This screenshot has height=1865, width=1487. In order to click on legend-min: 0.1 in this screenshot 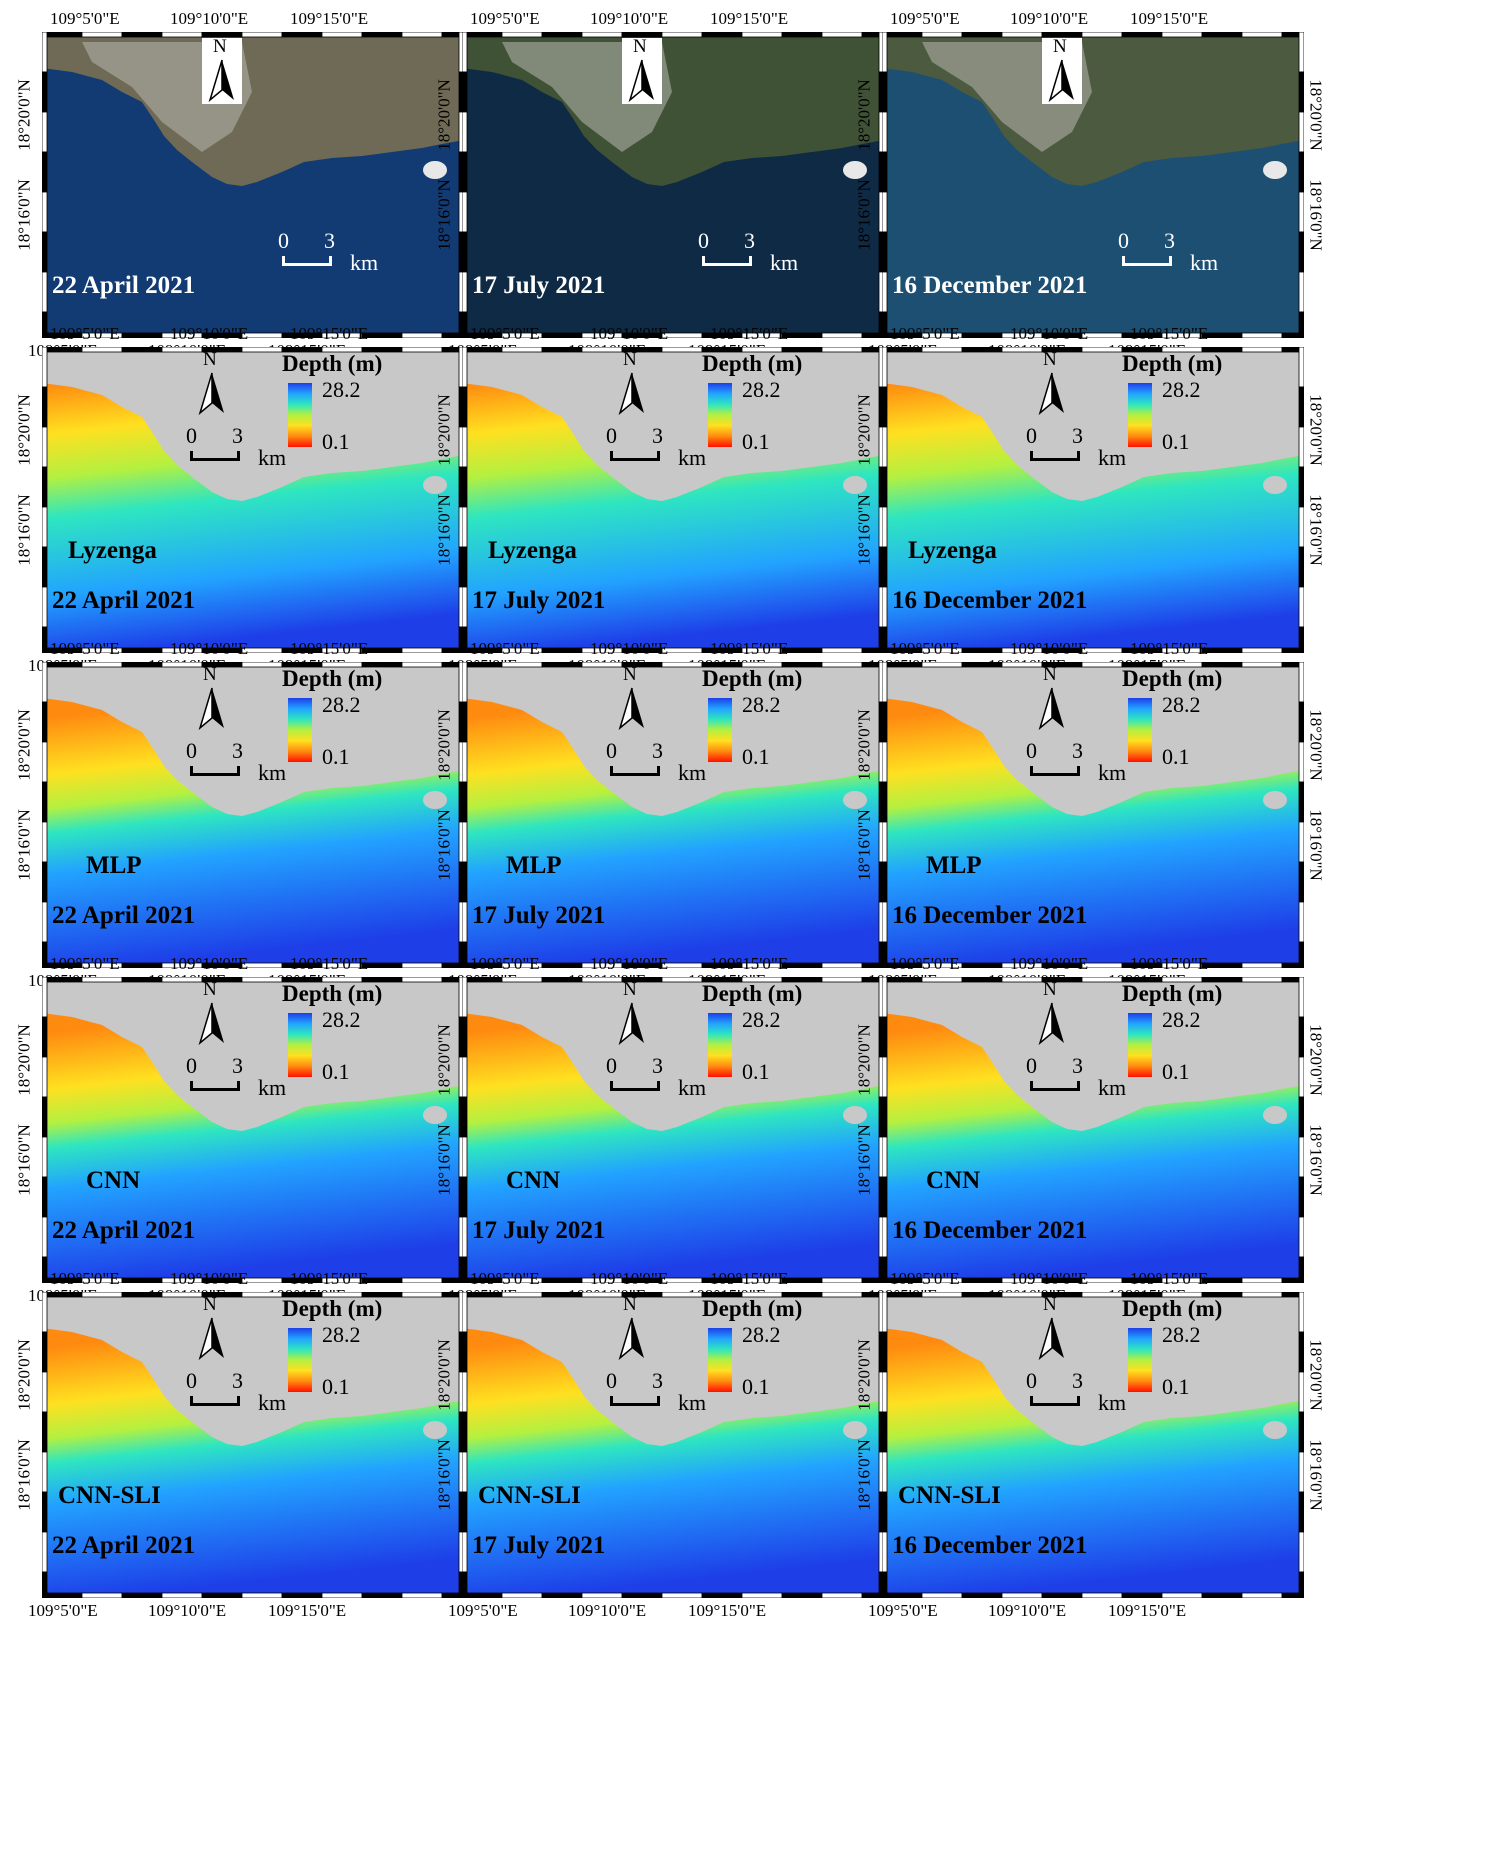, I will do `click(1176, 1071)`.